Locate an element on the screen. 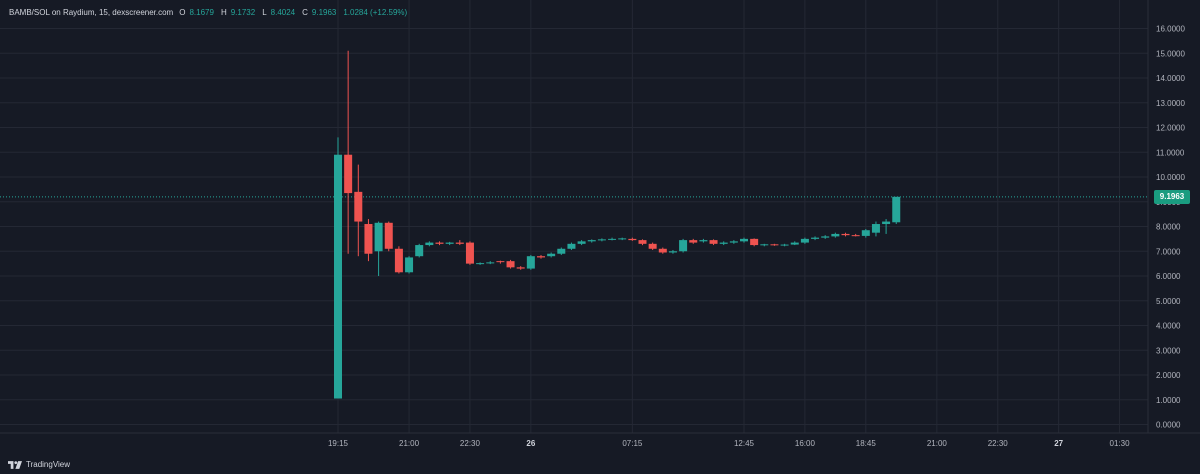  close-value: 9.1963 is located at coordinates (324, 12).